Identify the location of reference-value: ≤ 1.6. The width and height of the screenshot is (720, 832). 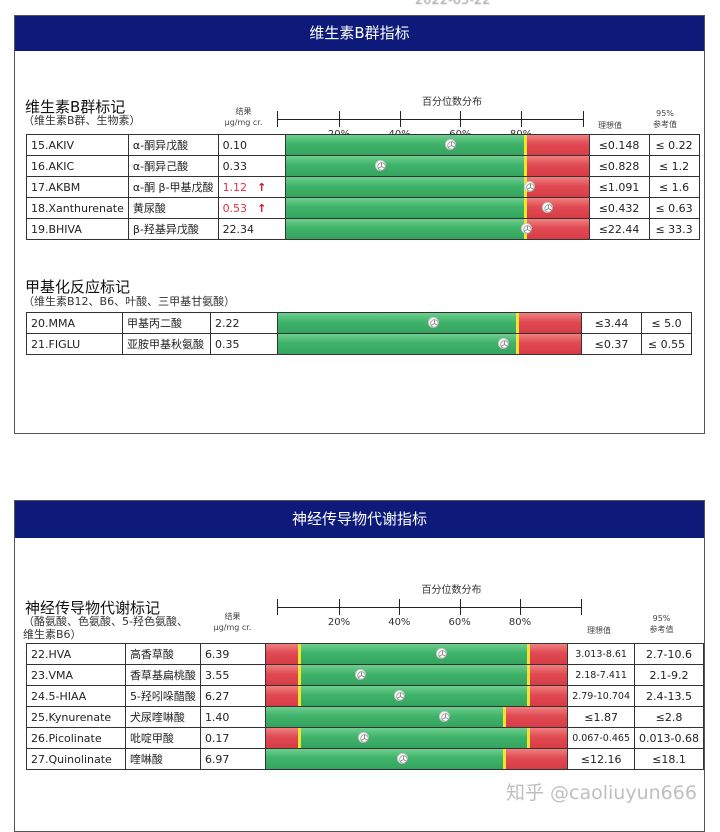
(674, 187).